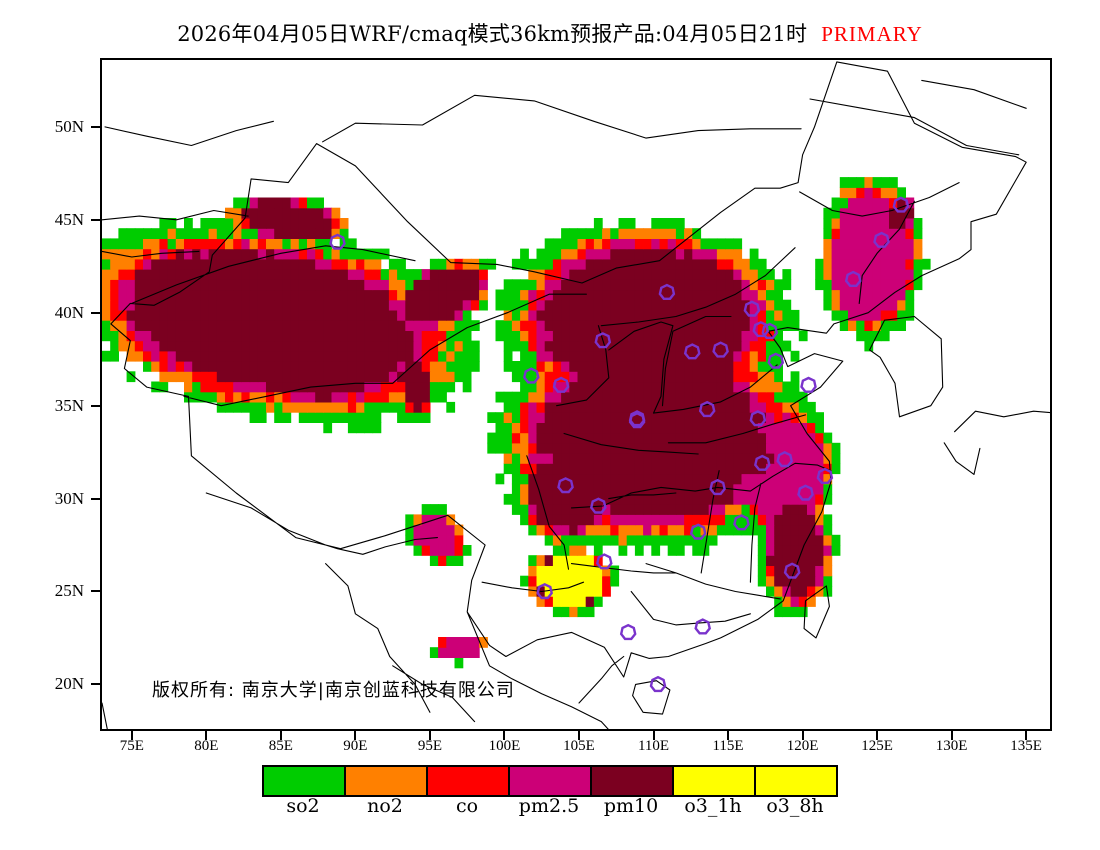  Describe the element at coordinates (715, 781) in the screenshot. I see `legend-swatch-o3-1h` at that location.